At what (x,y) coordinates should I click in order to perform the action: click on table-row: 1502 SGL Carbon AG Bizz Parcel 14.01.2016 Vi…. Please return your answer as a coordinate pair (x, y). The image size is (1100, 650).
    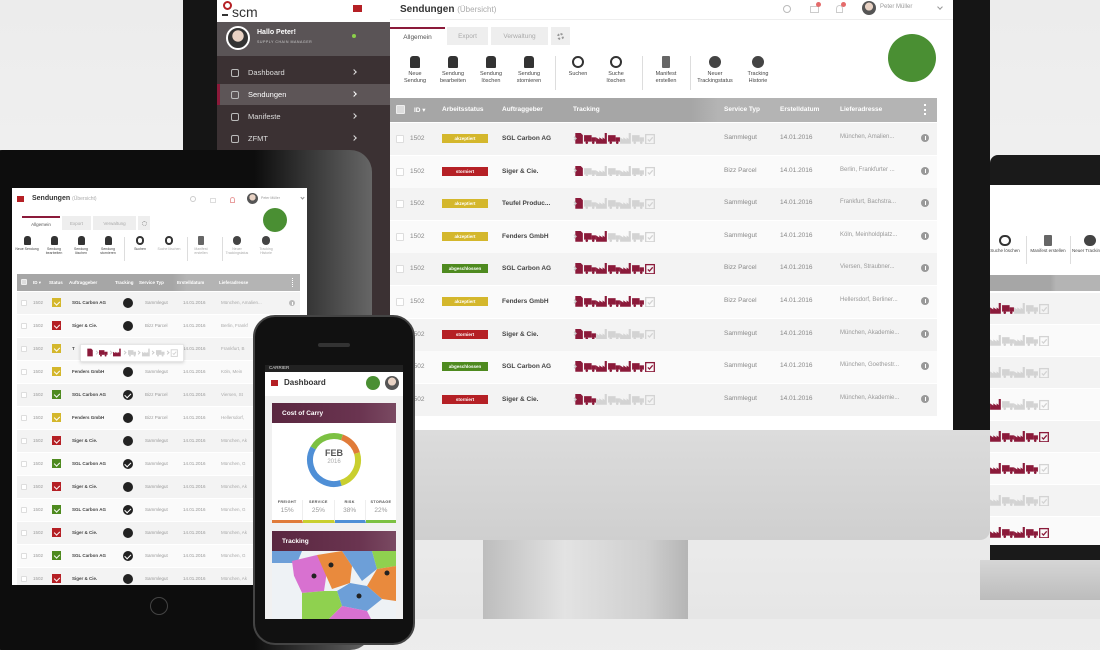
    Looking at the image, I should click on (158, 395).